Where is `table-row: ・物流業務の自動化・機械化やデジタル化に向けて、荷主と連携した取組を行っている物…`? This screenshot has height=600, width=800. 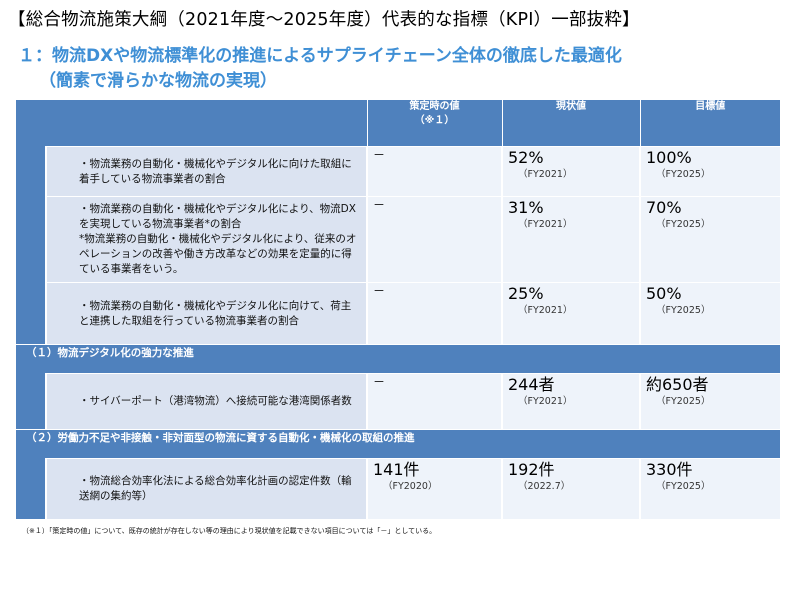
table-row: ・物流業務の自動化・機械化やデジタル化に向けて、荷主と連携した取組を行っている物… is located at coordinates (398, 313).